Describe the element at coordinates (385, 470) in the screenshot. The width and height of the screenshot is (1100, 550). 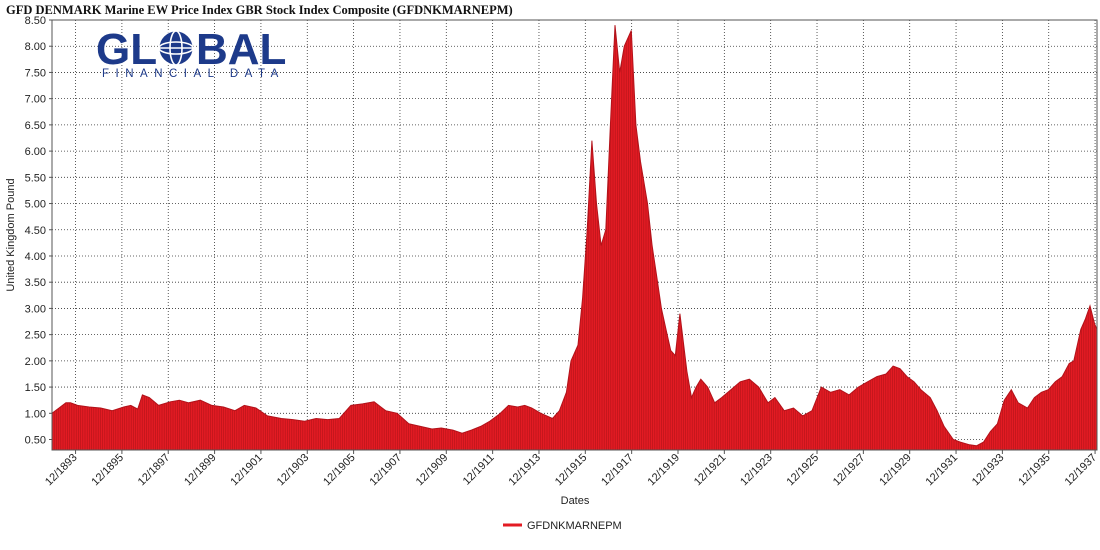
I see `x-tick-label: 12/1907` at that location.